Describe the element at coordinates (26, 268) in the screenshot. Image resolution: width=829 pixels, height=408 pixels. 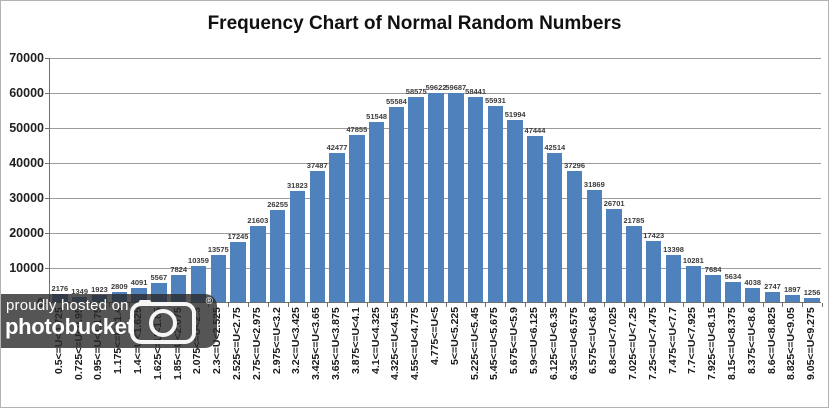
I see `y-axis-label: 10000` at that location.